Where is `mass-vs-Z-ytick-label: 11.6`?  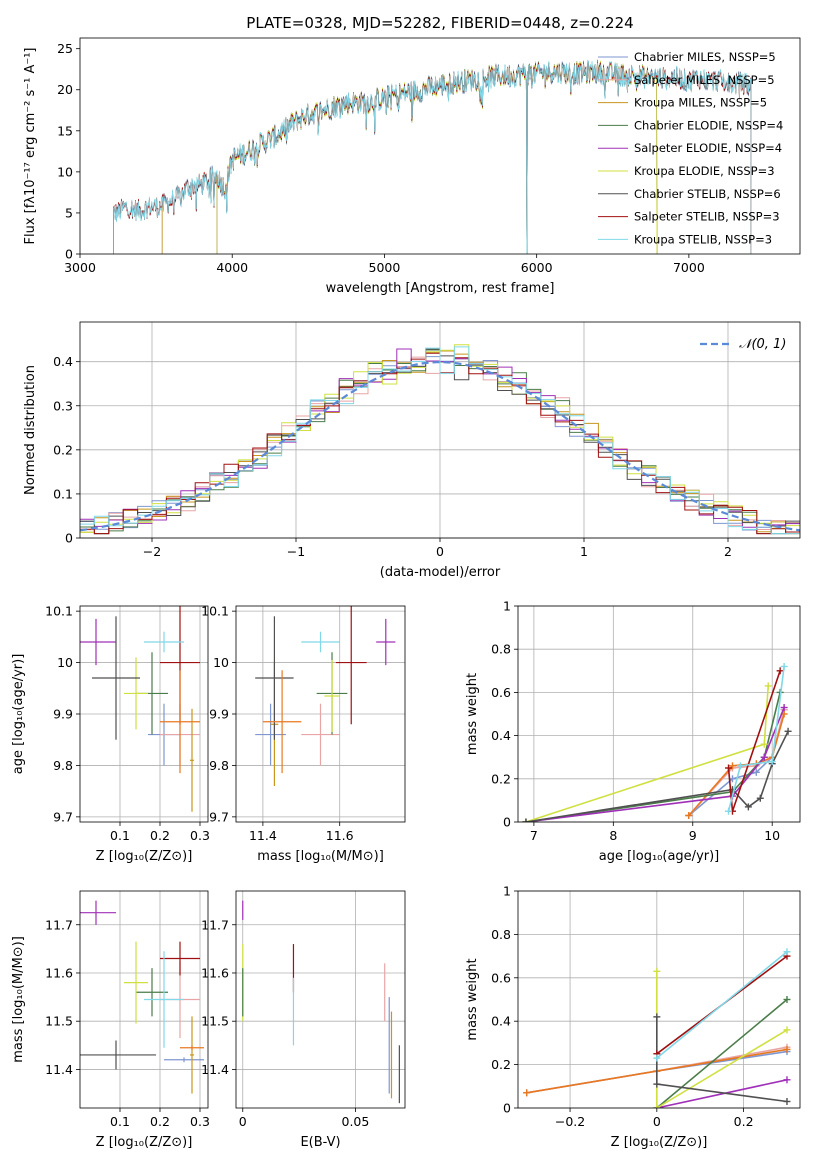
mass-vs-Z-ytick-label: 11.6 is located at coordinates (59, 972).